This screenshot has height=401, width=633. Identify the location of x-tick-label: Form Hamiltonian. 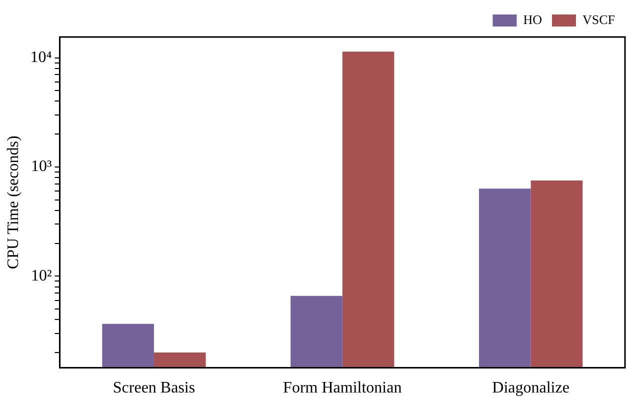
(342, 388).